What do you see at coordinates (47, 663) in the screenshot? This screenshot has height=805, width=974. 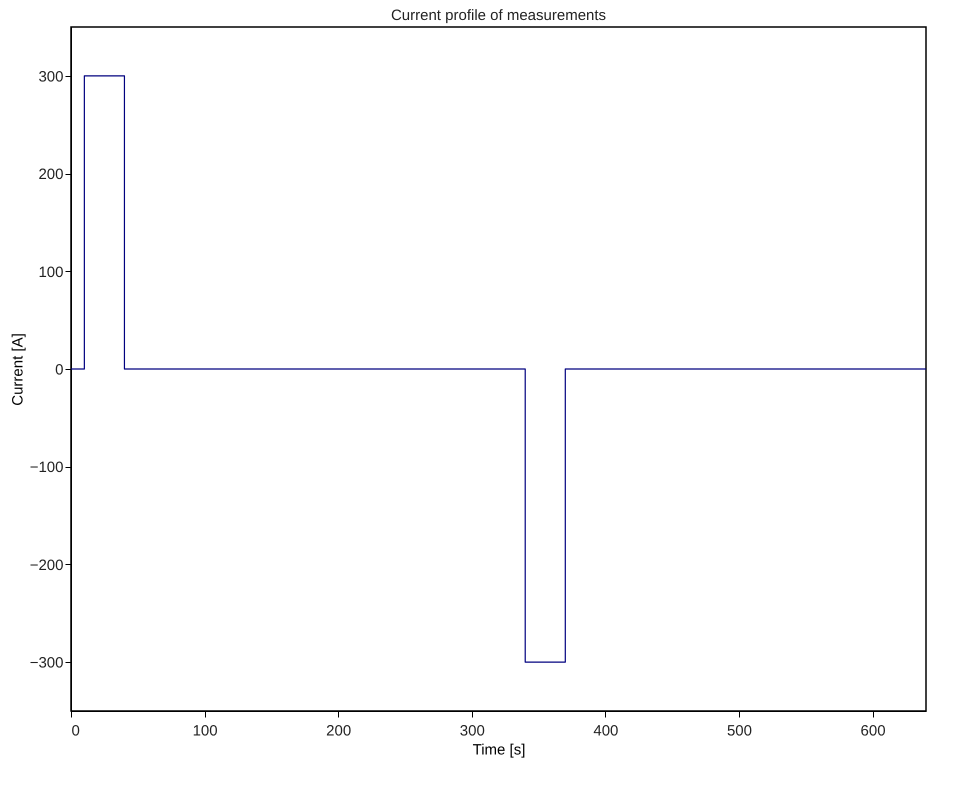 I see `y-tick-label: −300` at bounding box center [47, 663].